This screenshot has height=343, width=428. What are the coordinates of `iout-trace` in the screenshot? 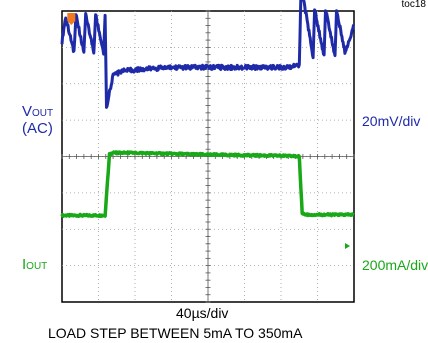 It's located at (208, 184).